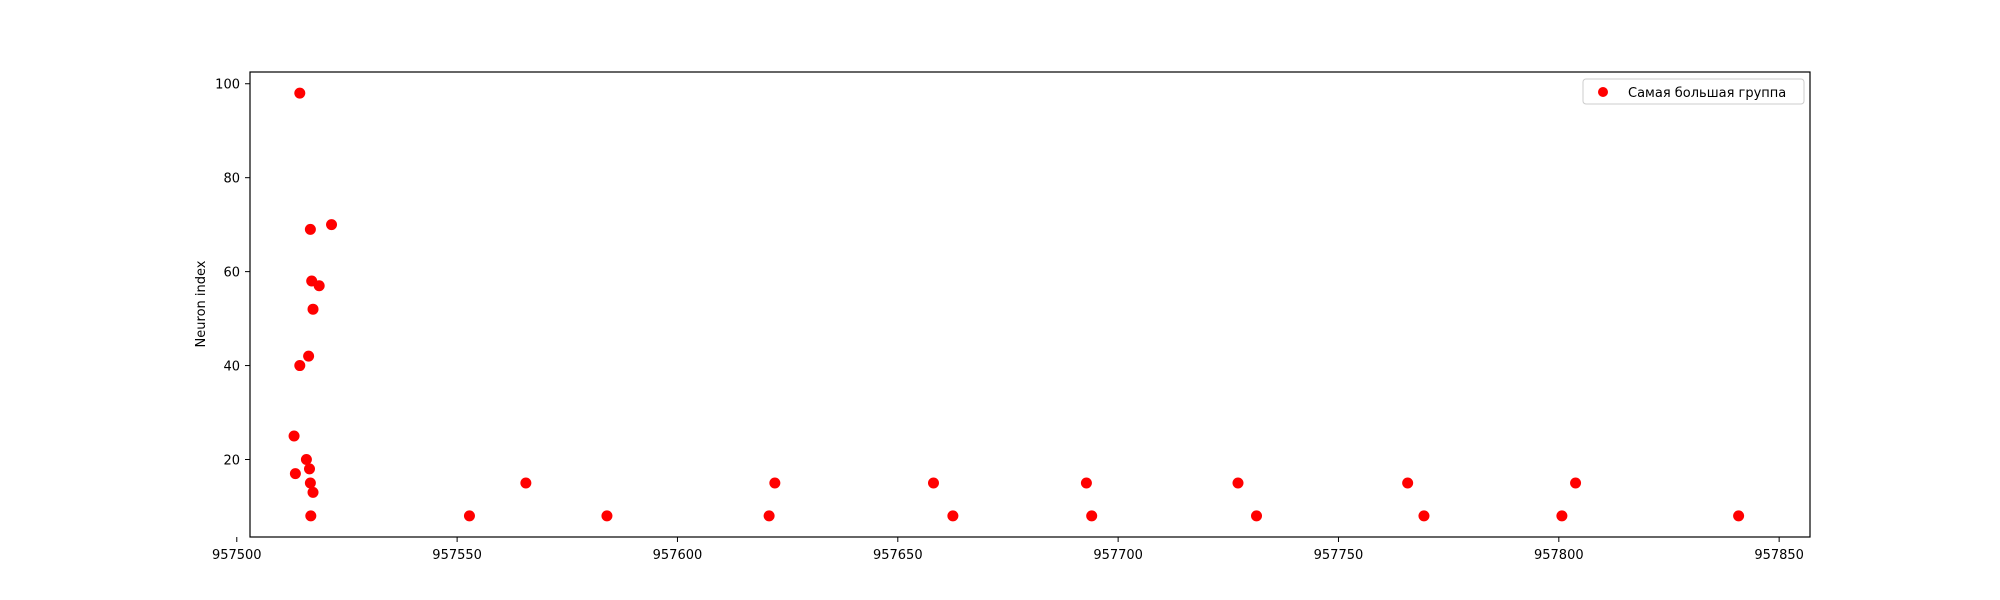 This screenshot has height=600, width=2000. What do you see at coordinates (1779, 555) in the screenshot?
I see `x-tick-label: 957850` at bounding box center [1779, 555].